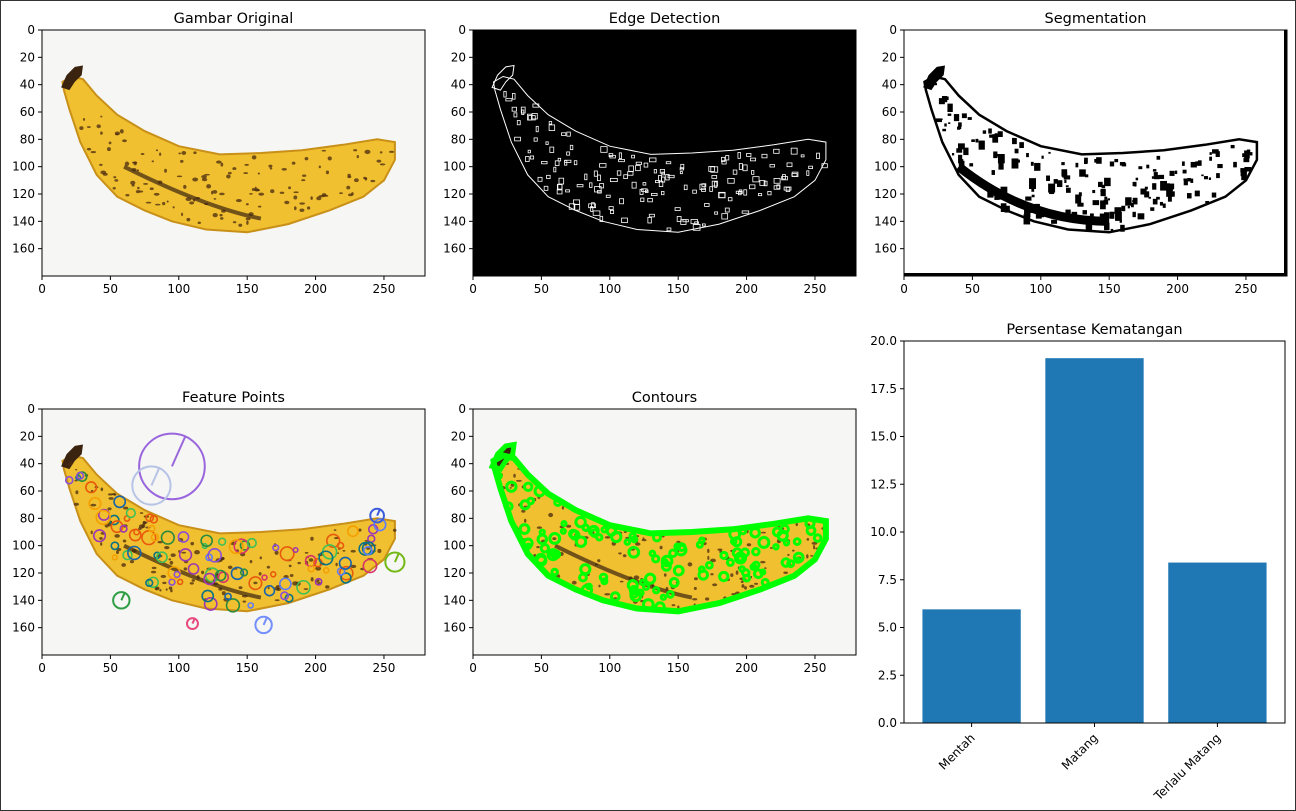  What do you see at coordinates (1109, 289) in the screenshot?
I see `x-tick-label: 150` at bounding box center [1109, 289].